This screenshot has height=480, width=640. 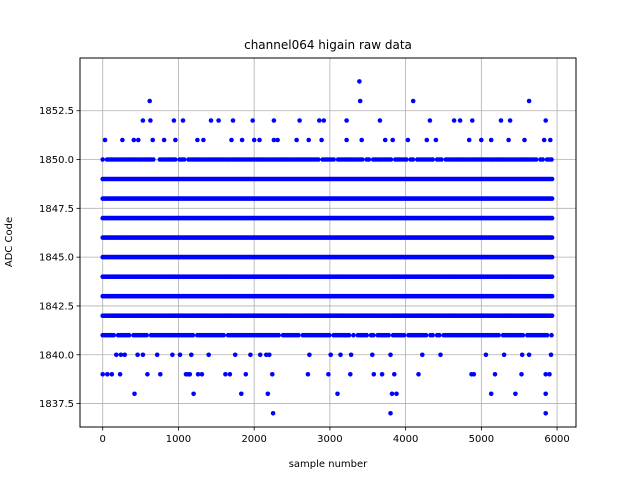 What do you see at coordinates (56, 111) in the screenshot?
I see `y-tick-label: 1852.5` at bounding box center [56, 111].